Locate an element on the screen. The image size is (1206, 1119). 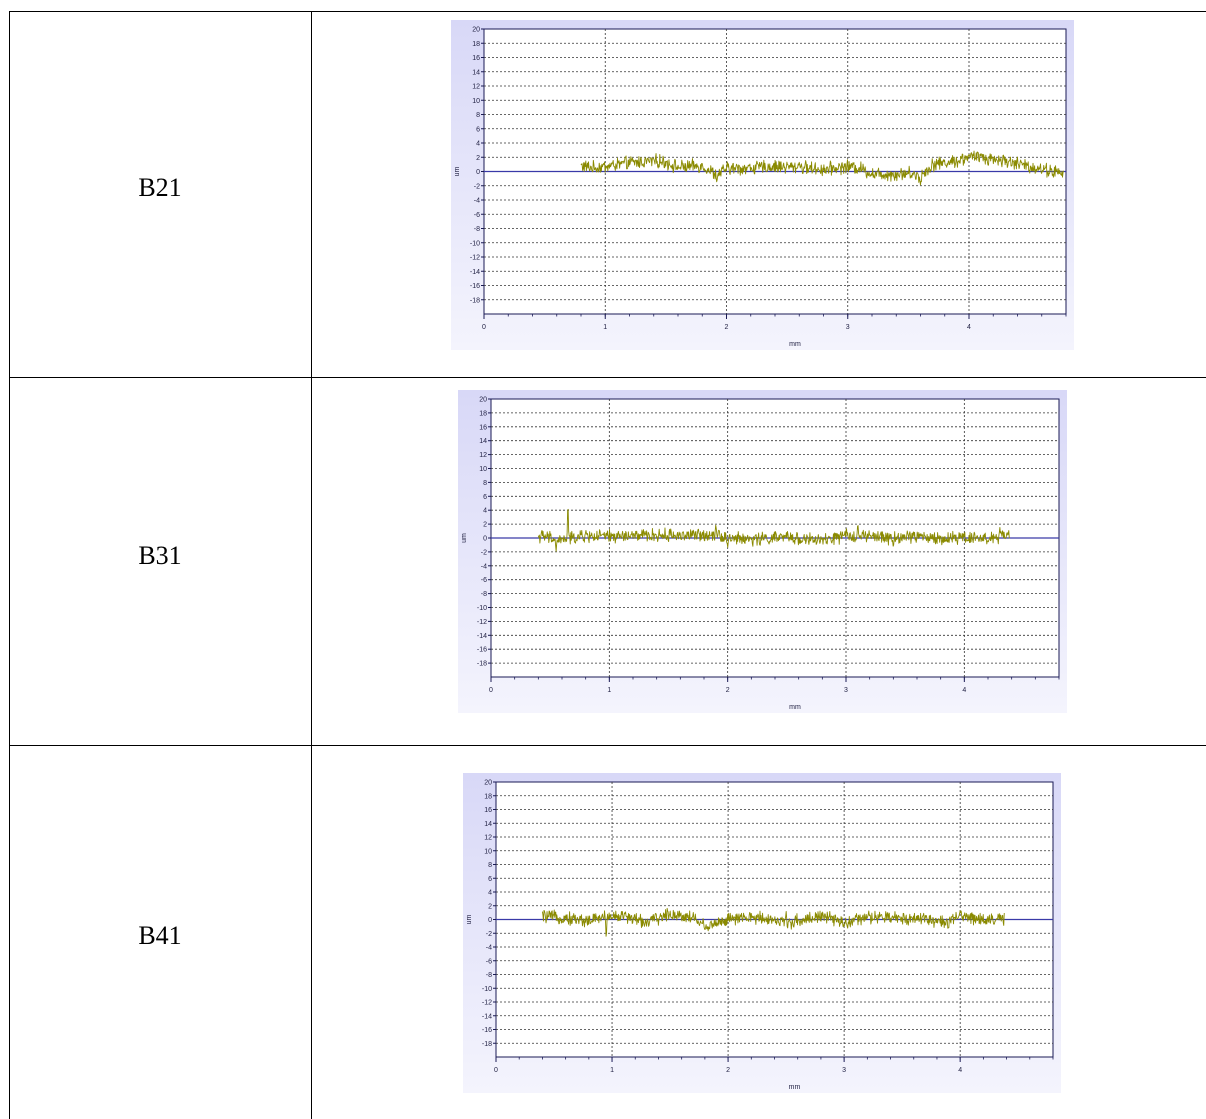
table-border-top is located at coordinates (607, 11).